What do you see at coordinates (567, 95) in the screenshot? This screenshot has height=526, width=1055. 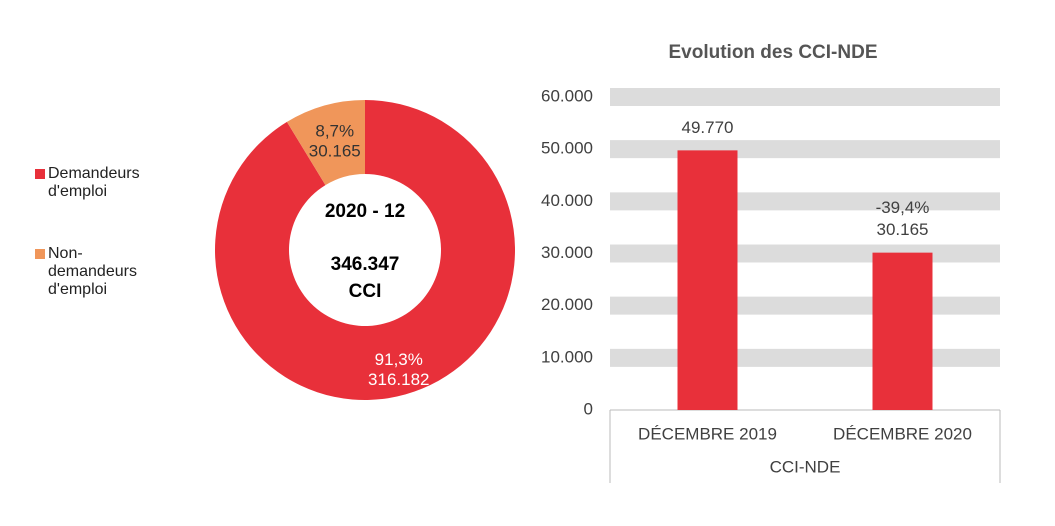 I see `y-tick-label: 60.000` at bounding box center [567, 95].